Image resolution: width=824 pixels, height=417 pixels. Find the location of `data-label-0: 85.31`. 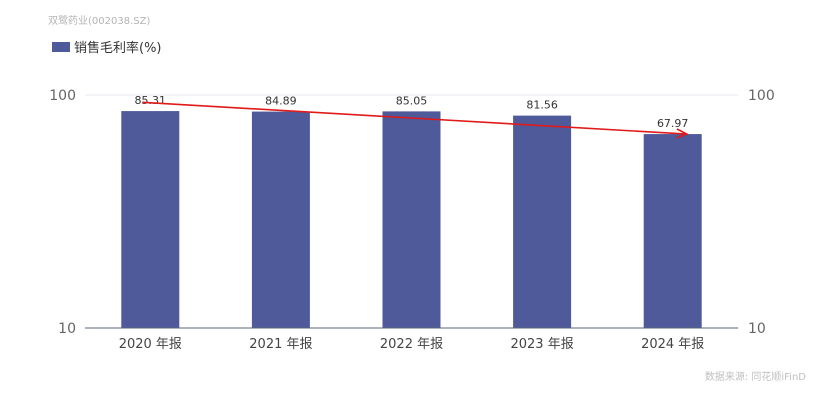

data-label-0: 85.31 is located at coordinates (151, 100).